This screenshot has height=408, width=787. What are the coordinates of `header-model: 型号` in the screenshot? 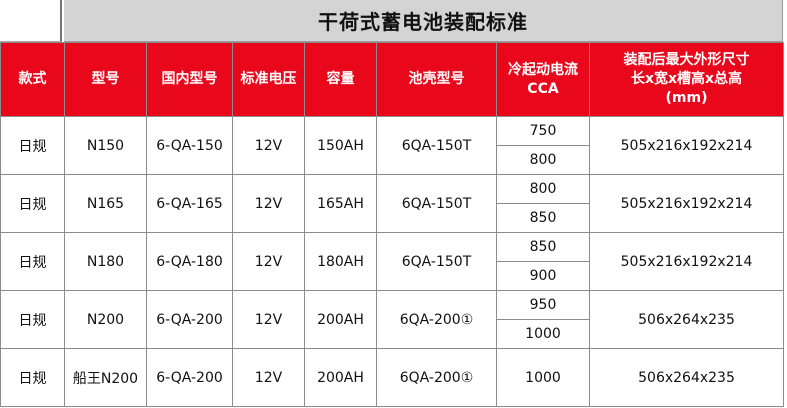 It's located at (105, 79).